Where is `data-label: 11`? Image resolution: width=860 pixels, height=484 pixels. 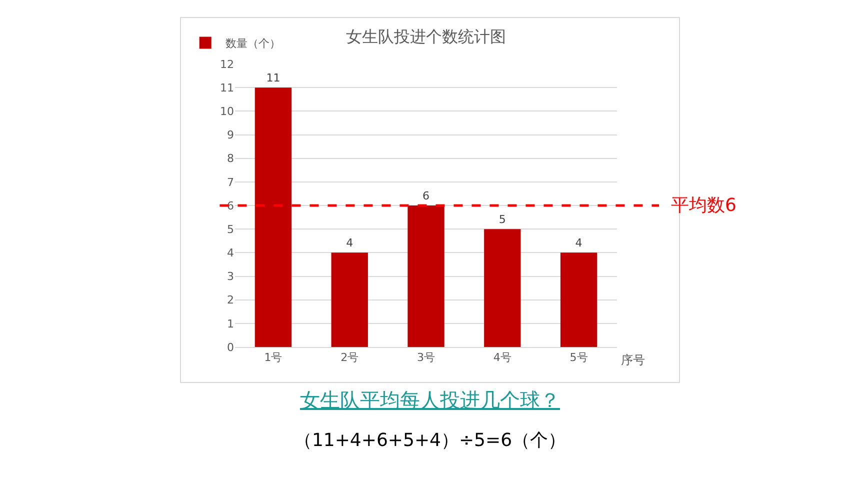 data-label: 11 is located at coordinates (273, 78).